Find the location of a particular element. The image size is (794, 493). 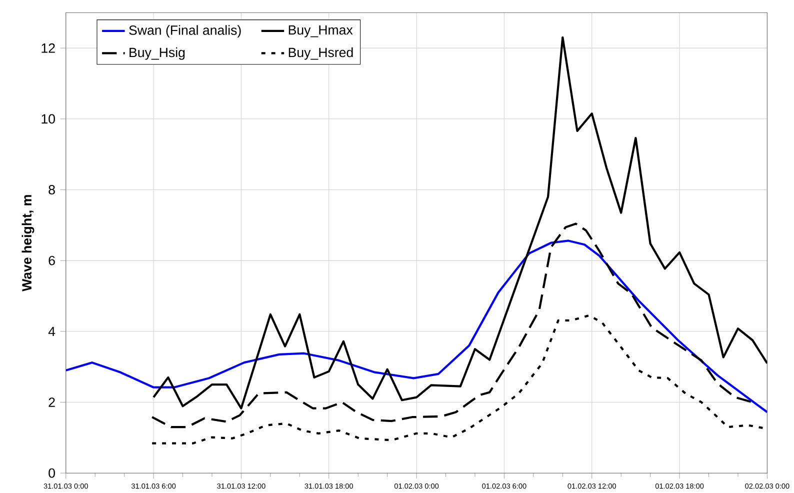

legend-label: Buy_Hsig is located at coordinates (157, 53).